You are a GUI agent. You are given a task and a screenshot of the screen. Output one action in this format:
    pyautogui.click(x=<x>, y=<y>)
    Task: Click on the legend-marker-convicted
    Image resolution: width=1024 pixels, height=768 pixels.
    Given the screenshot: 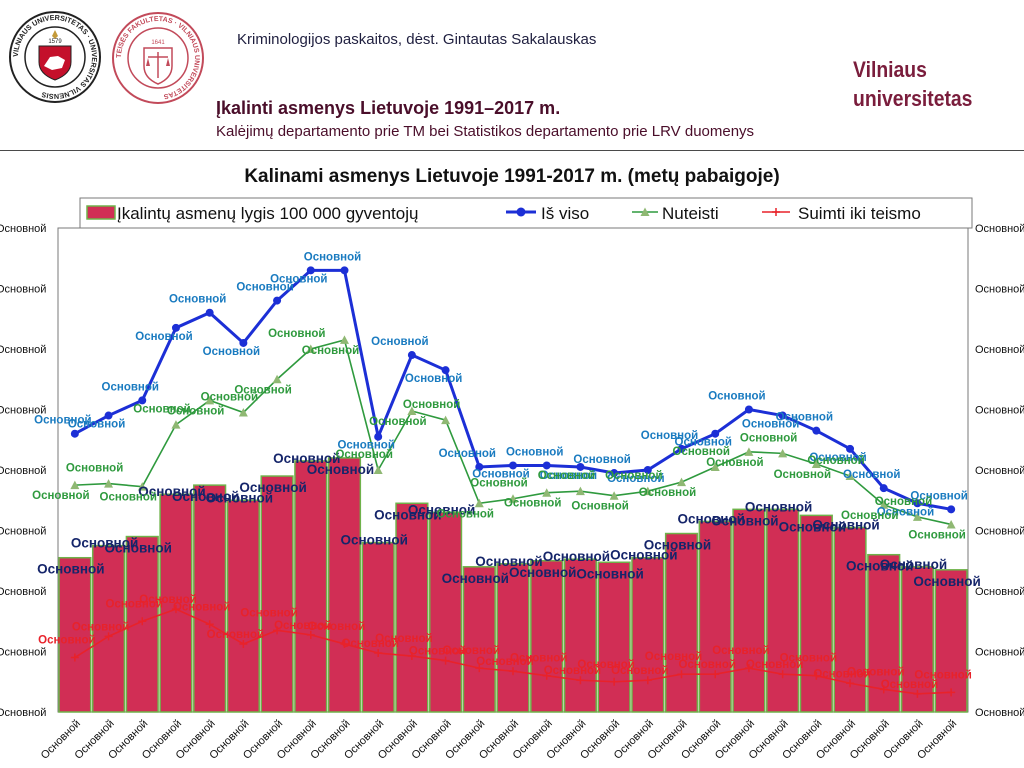 What is the action you would take?
    pyautogui.click(x=645, y=211)
    